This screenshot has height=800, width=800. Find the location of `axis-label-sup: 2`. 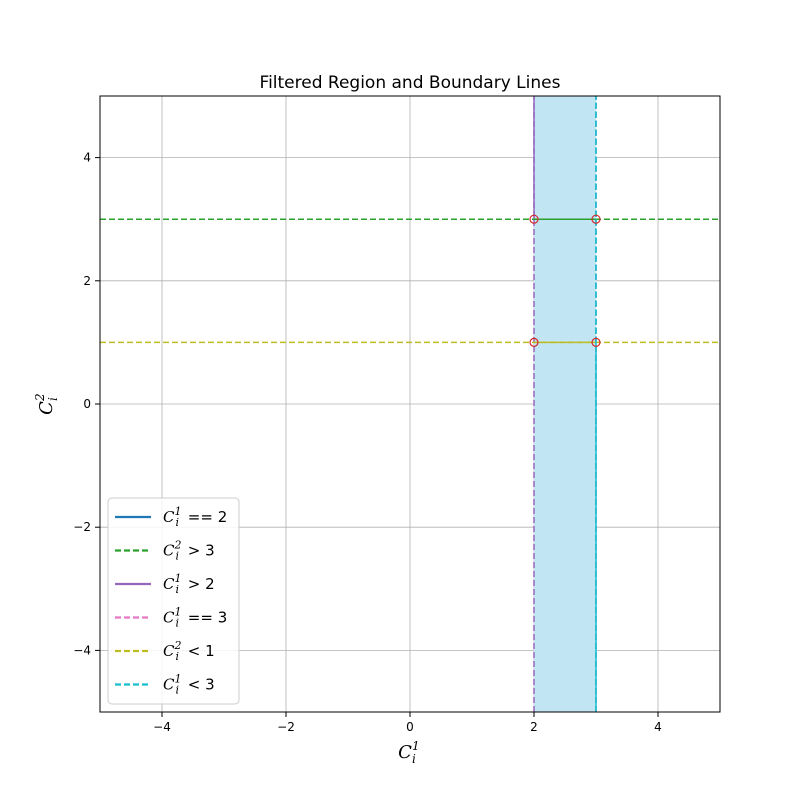

axis-label-sup: 2 is located at coordinates (40, 397).